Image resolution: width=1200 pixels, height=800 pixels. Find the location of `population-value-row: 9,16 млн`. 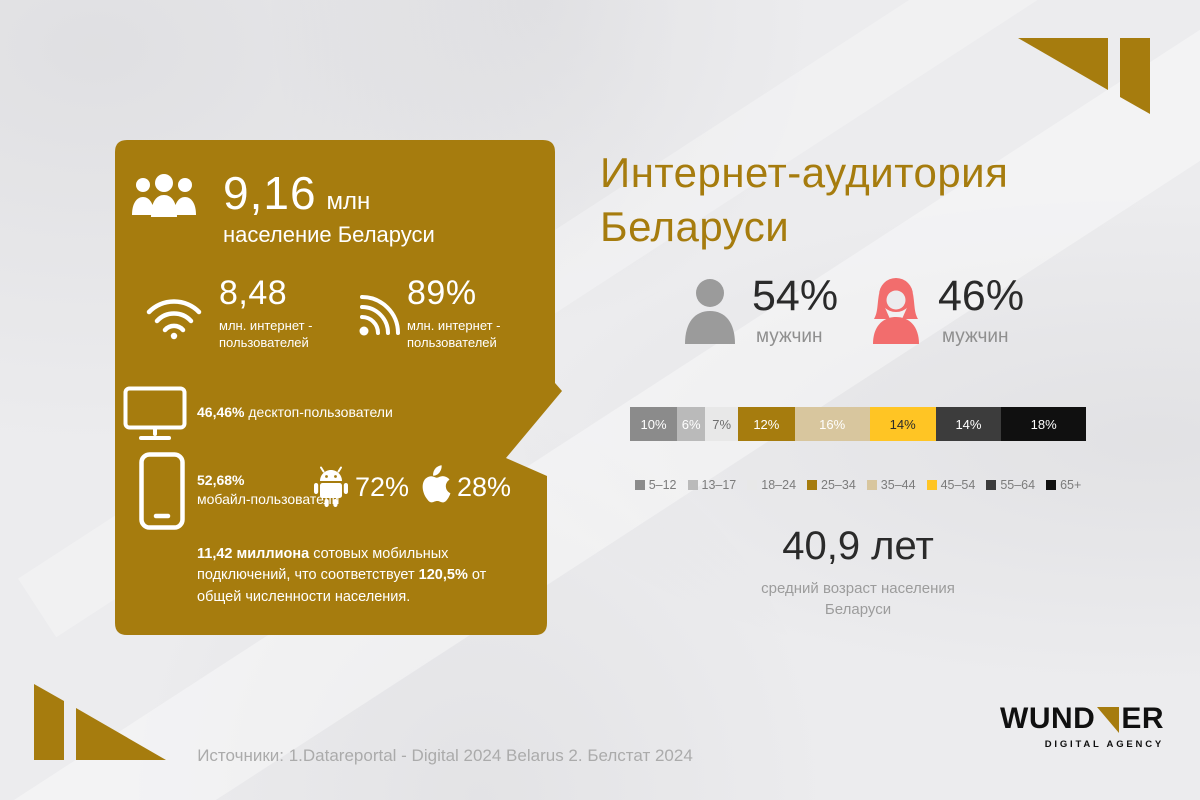

population-value-row: 9,16 млн is located at coordinates (296, 193).